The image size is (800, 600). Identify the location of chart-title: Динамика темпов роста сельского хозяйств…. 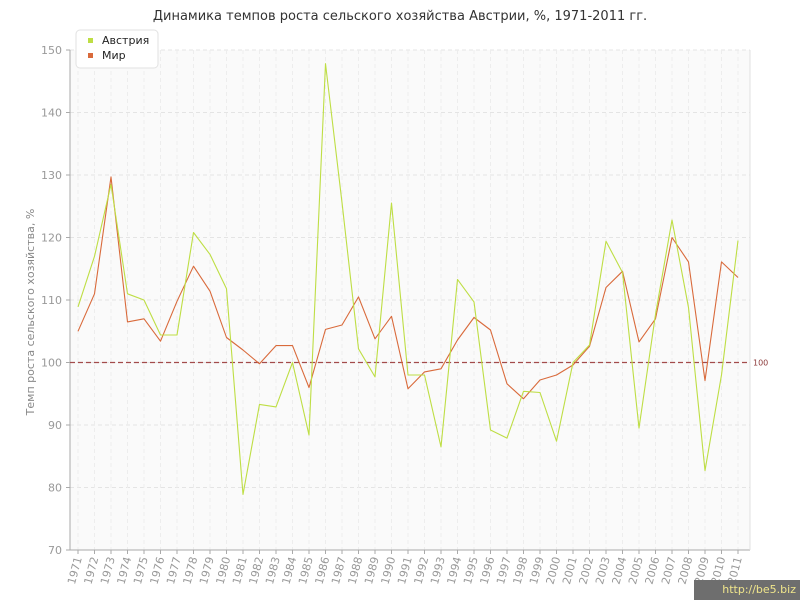
(400, 16).